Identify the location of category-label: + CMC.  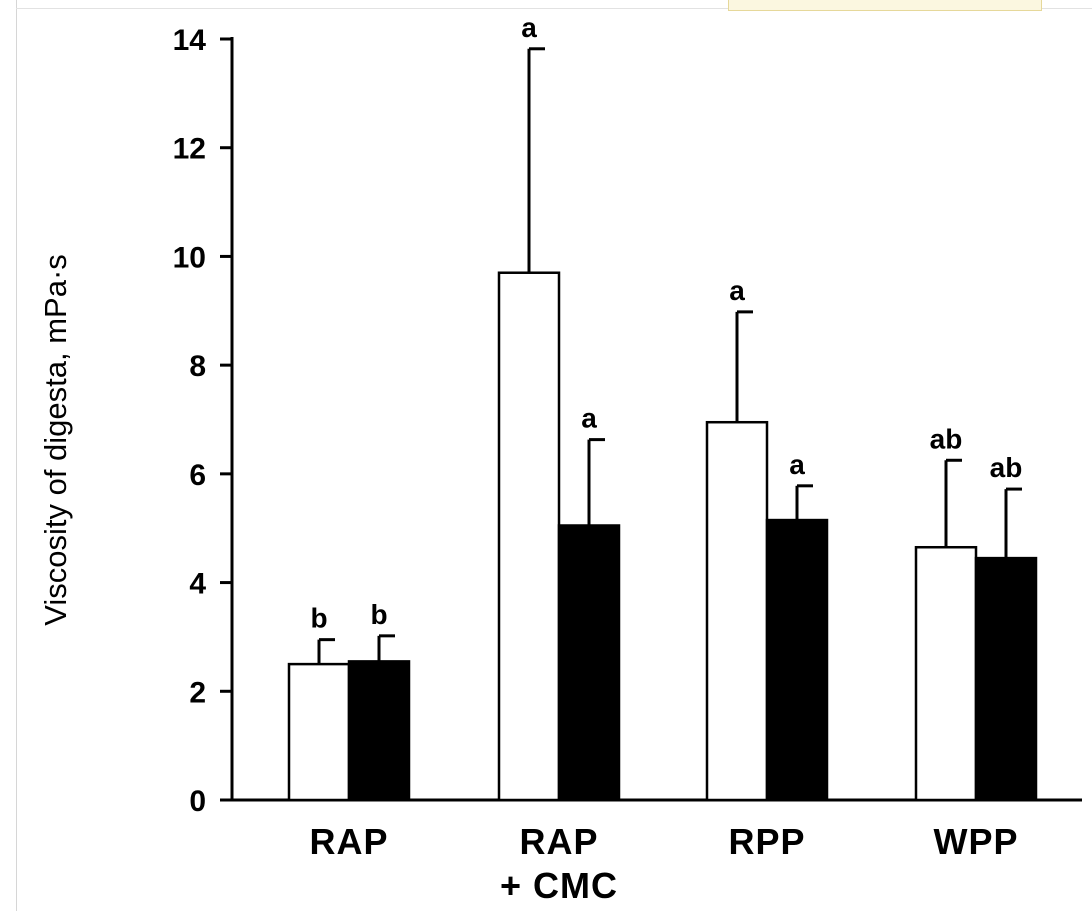
(559, 885).